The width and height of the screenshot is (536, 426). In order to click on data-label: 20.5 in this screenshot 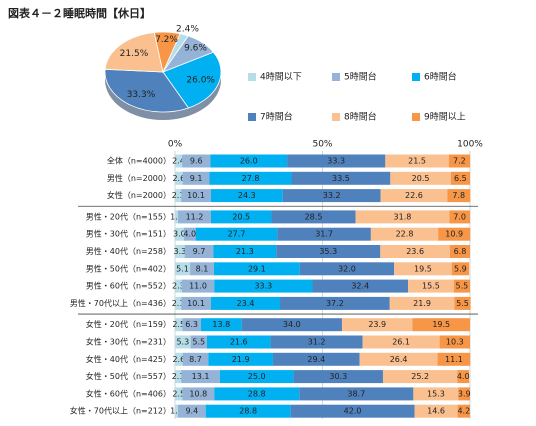, I will do `click(241, 216)`.